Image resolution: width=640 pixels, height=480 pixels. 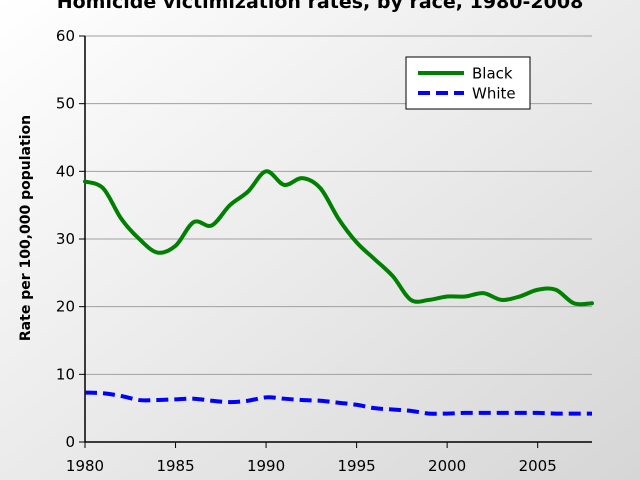 What do you see at coordinates (65, 307) in the screenshot?
I see `y-tick-label-20: 20` at bounding box center [65, 307].